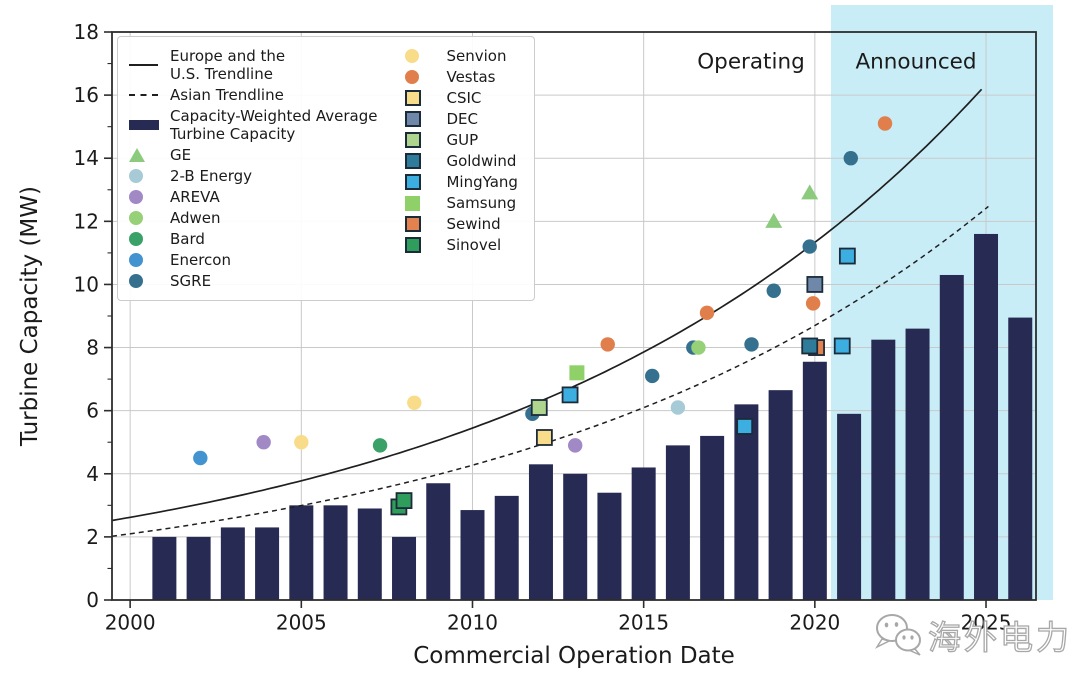  What do you see at coordinates (253, 95) in the screenshot?
I see `legend-item: Asian Trendline` at bounding box center [253, 95].